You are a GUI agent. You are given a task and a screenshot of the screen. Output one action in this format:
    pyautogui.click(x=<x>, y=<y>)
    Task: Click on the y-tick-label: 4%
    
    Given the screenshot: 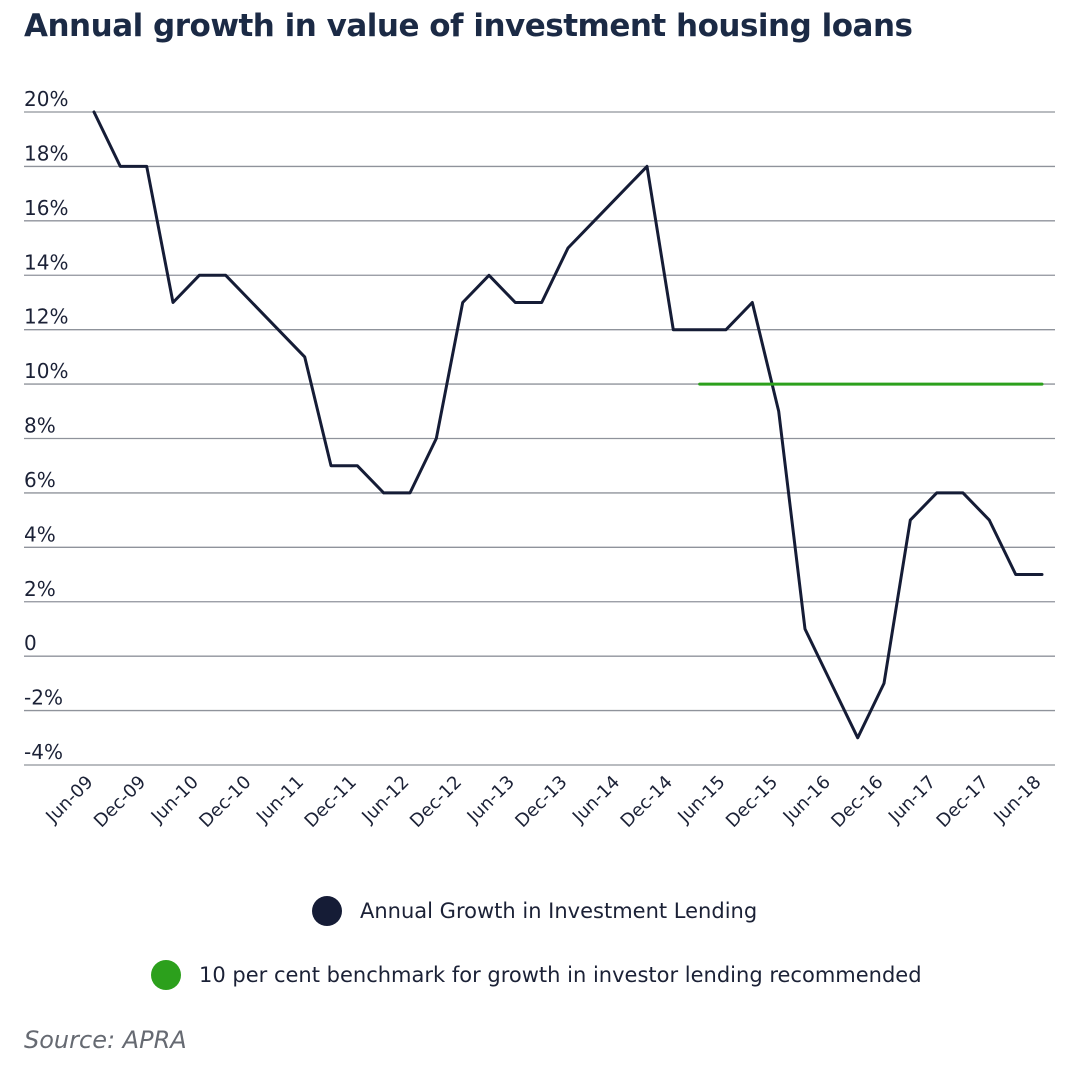 What is the action you would take?
    pyautogui.click(x=40, y=534)
    